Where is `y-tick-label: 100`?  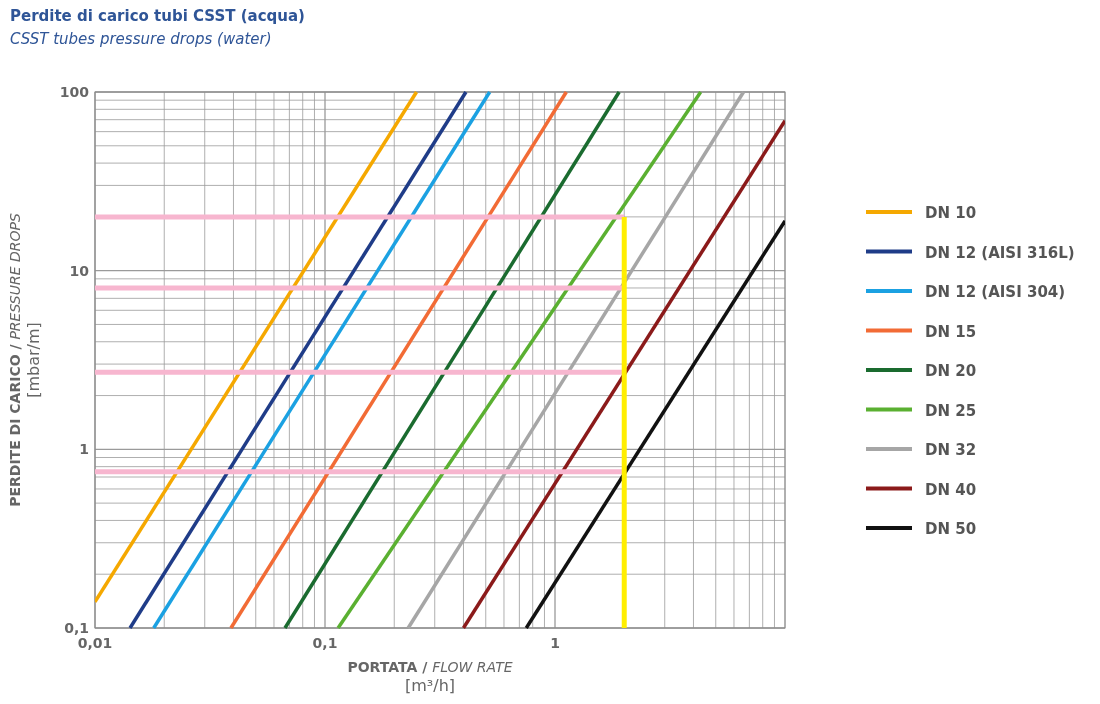 y-tick-label: 100 is located at coordinates (74, 92).